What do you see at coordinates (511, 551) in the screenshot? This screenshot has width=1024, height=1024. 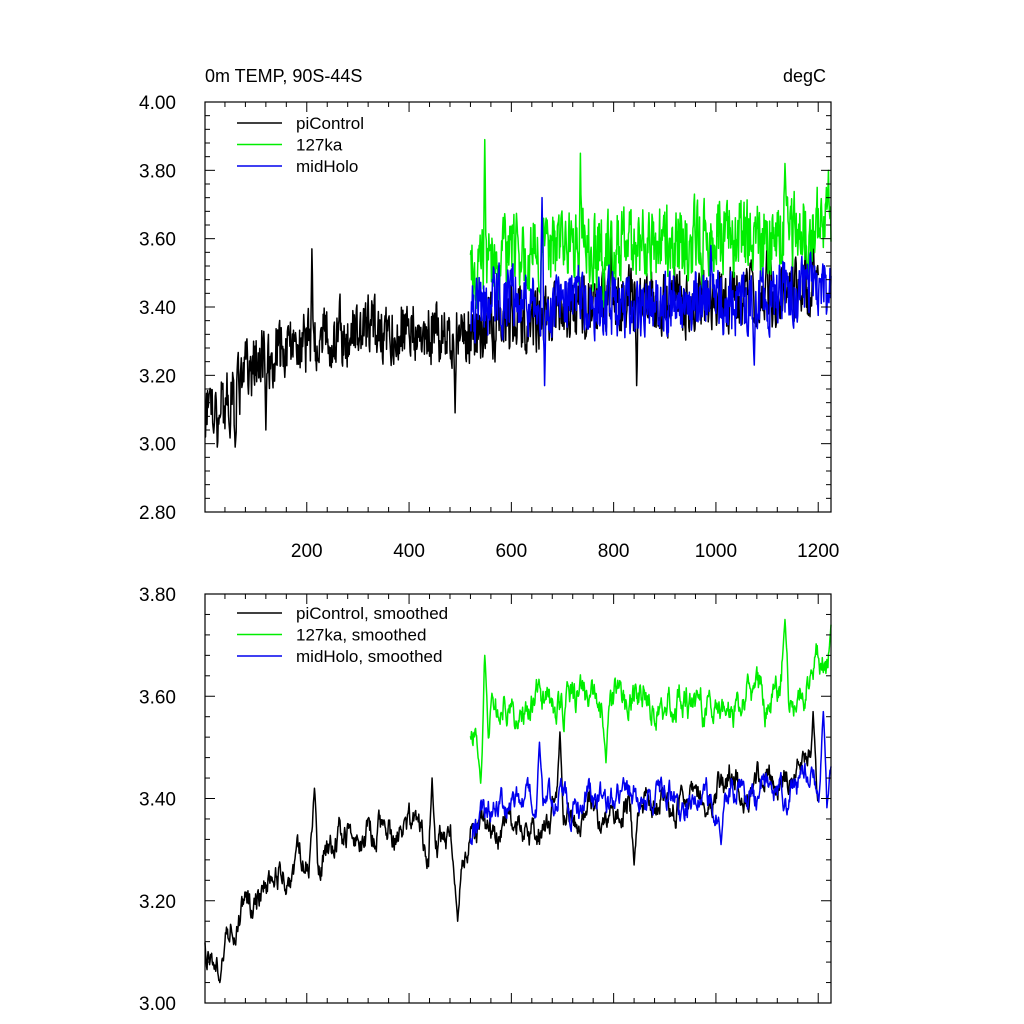 I see `x-tick-label: 600` at bounding box center [511, 551].